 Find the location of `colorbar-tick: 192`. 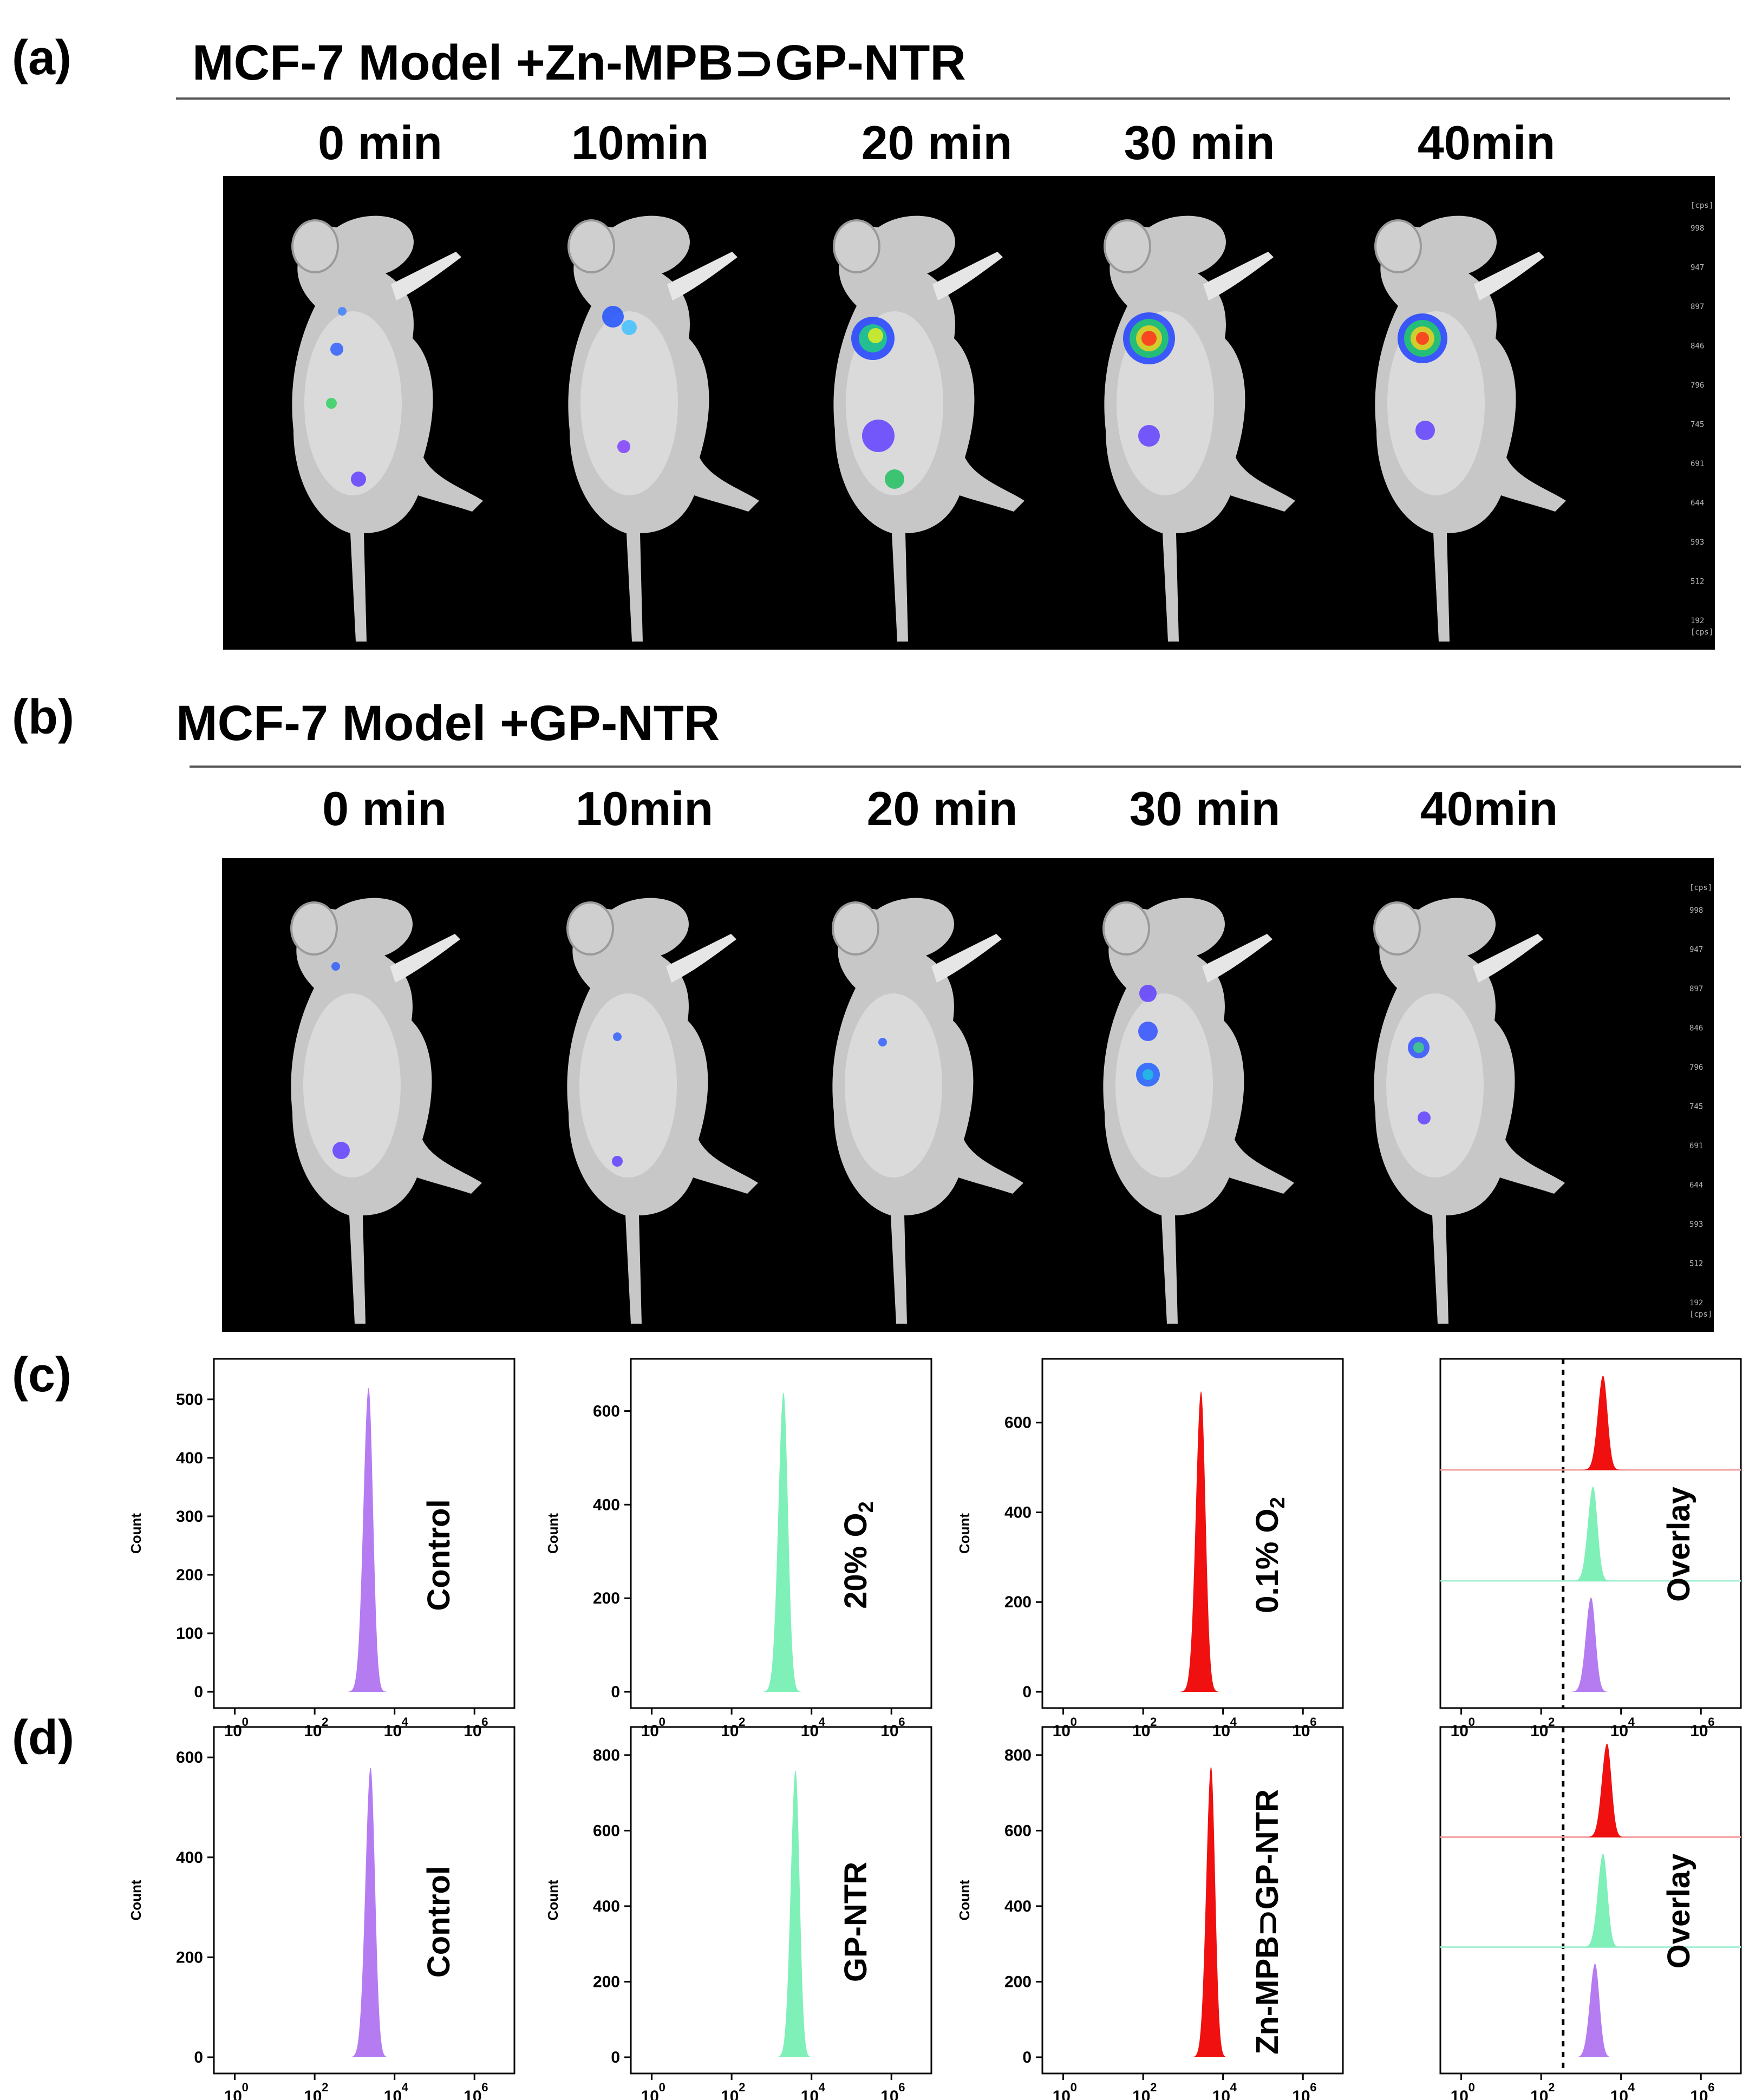

colorbar-tick: 192 is located at coordinates (1696, 1303).